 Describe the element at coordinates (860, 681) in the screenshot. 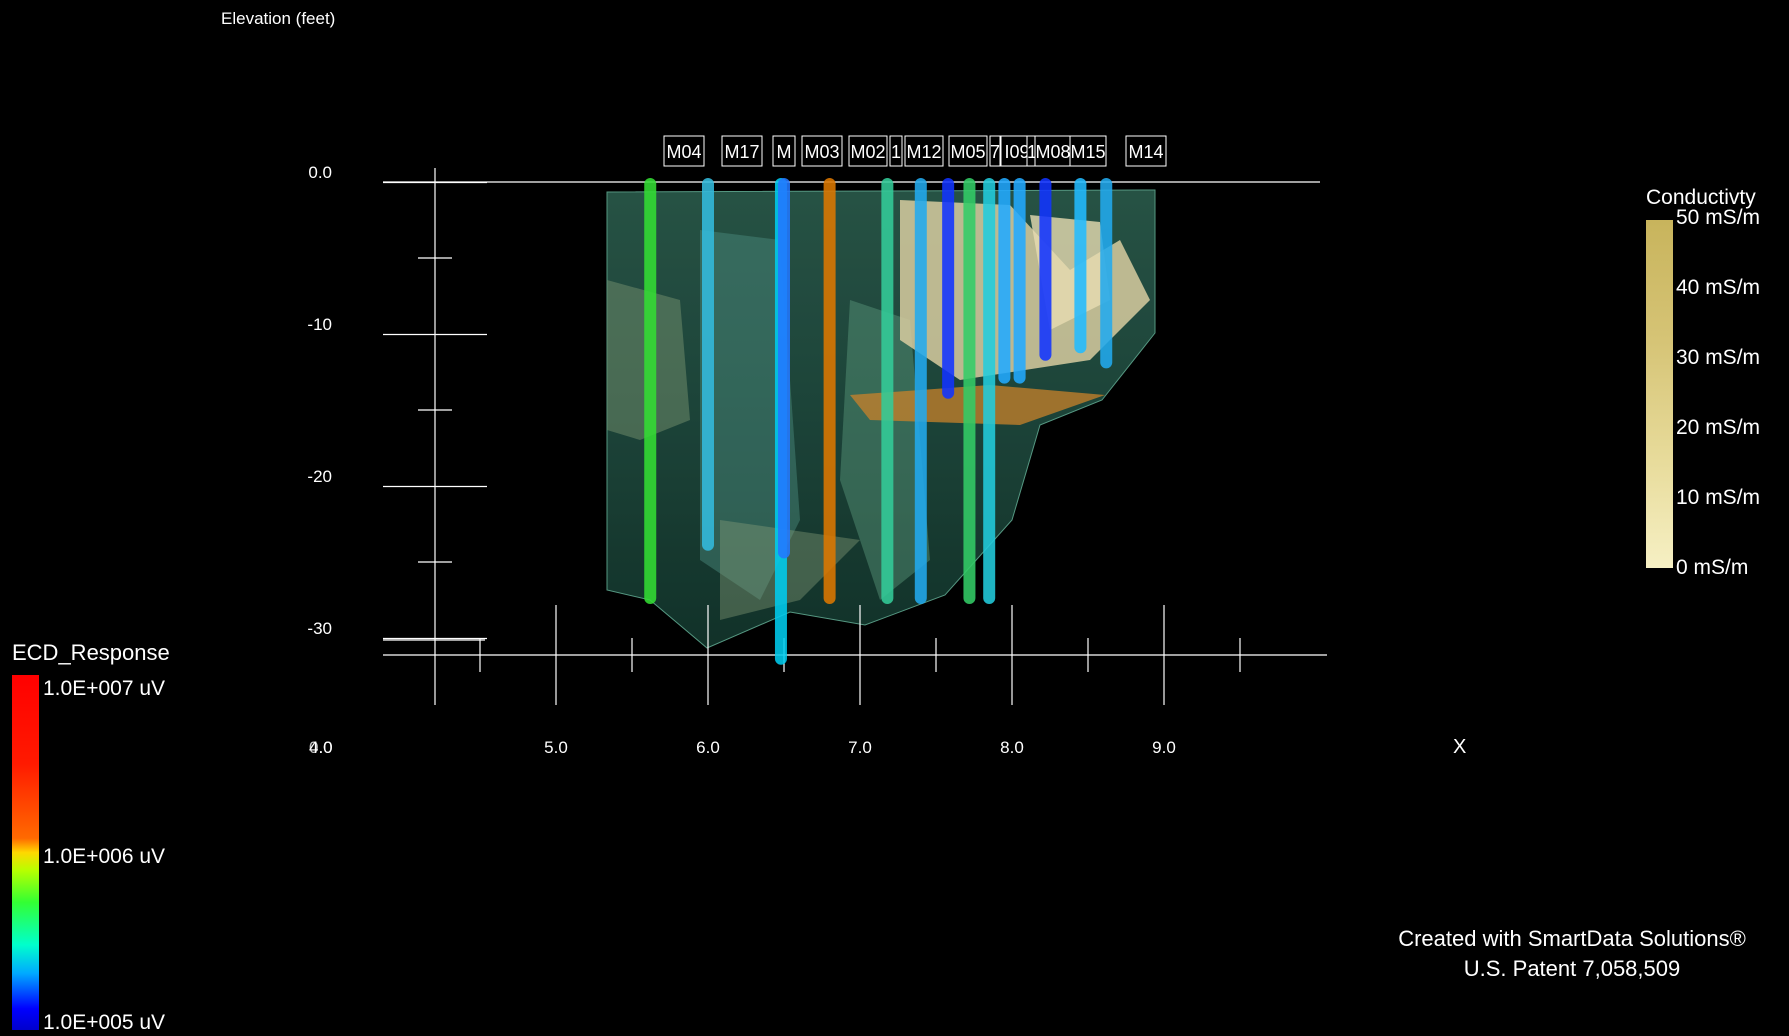

I see `x-axis-ticks: 5.0 6.0 7.0 8.0 9.0` at that location.